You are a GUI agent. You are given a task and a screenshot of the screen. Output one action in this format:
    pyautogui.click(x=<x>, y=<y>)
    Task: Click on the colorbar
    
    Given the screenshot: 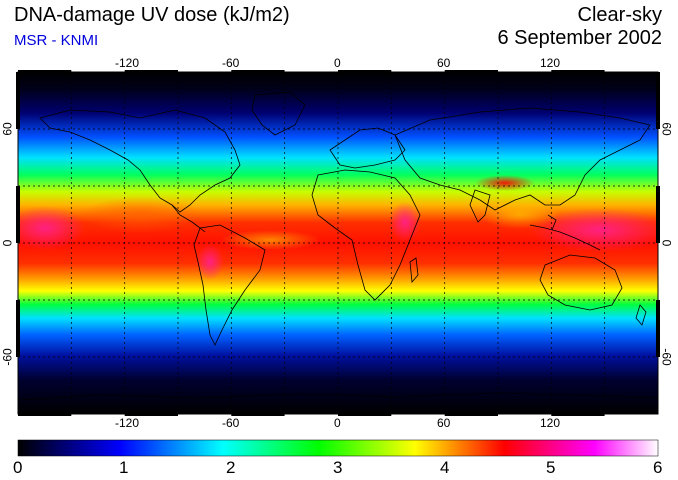 What is the action you would take?
    pyautogui.click(x=338, y=448)
    